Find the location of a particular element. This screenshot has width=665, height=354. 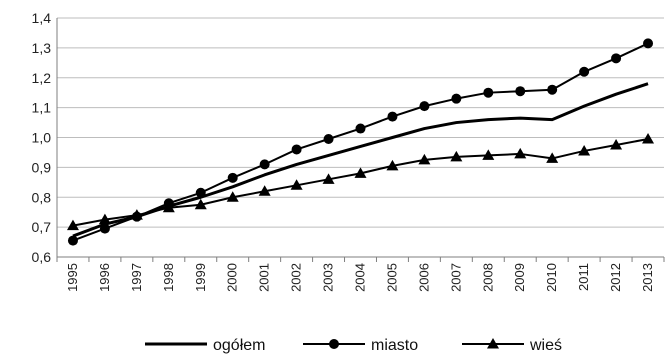

legend-item: miasto is located at coordinates (360, 345).